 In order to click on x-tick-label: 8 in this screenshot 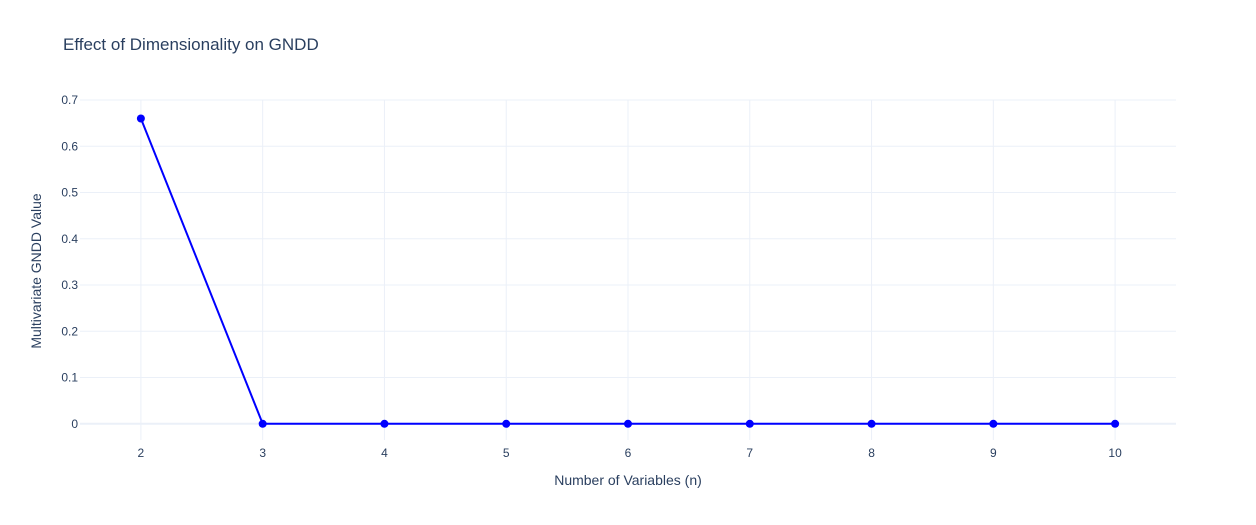, I will do `click(871, 453)`.